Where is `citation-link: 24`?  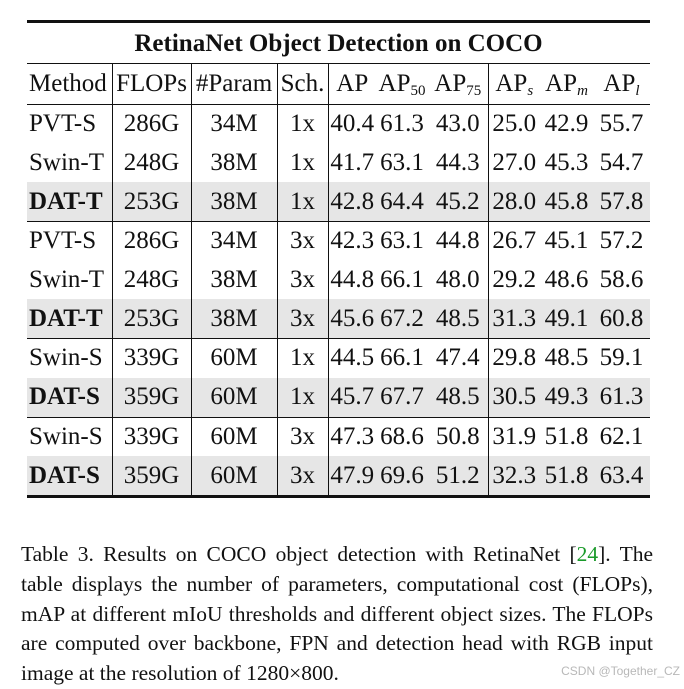 citation-link: 24 is located at coordinates (587, 554).